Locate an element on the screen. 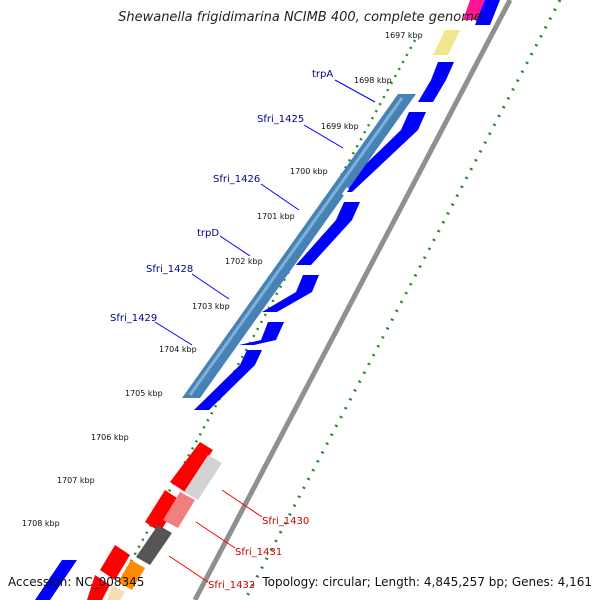 This screenshot has height=600, width=600. cds-block-blue-bottom is located at coordinates (56, 580).